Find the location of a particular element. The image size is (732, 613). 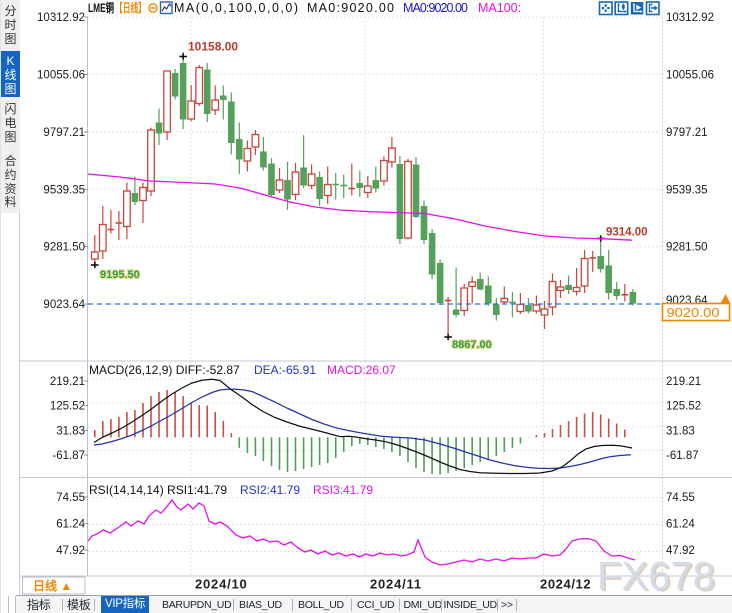

svg-text: RSI2:41.79 is located at coordinates (270, 490).